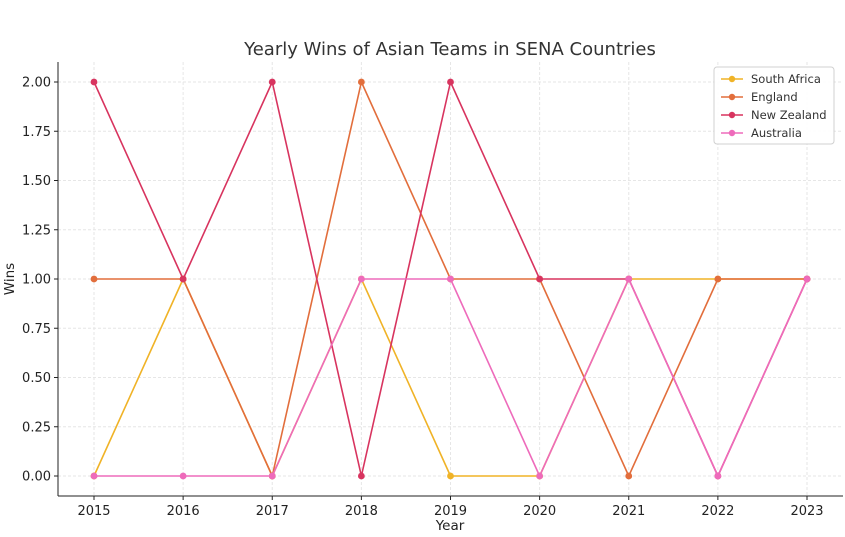 The height and width of the screenshot is (537, 845). What do you see at coordinates (539, 511) in the screenshot?
I see `x-tick-label: 2020` at bounding box center [539, 511].